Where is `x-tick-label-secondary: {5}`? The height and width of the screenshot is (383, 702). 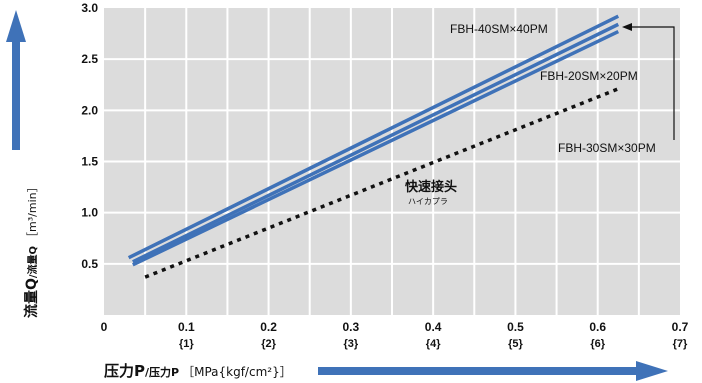 x-tick-label-secondary: {5} is located at coordinates (515, 344).